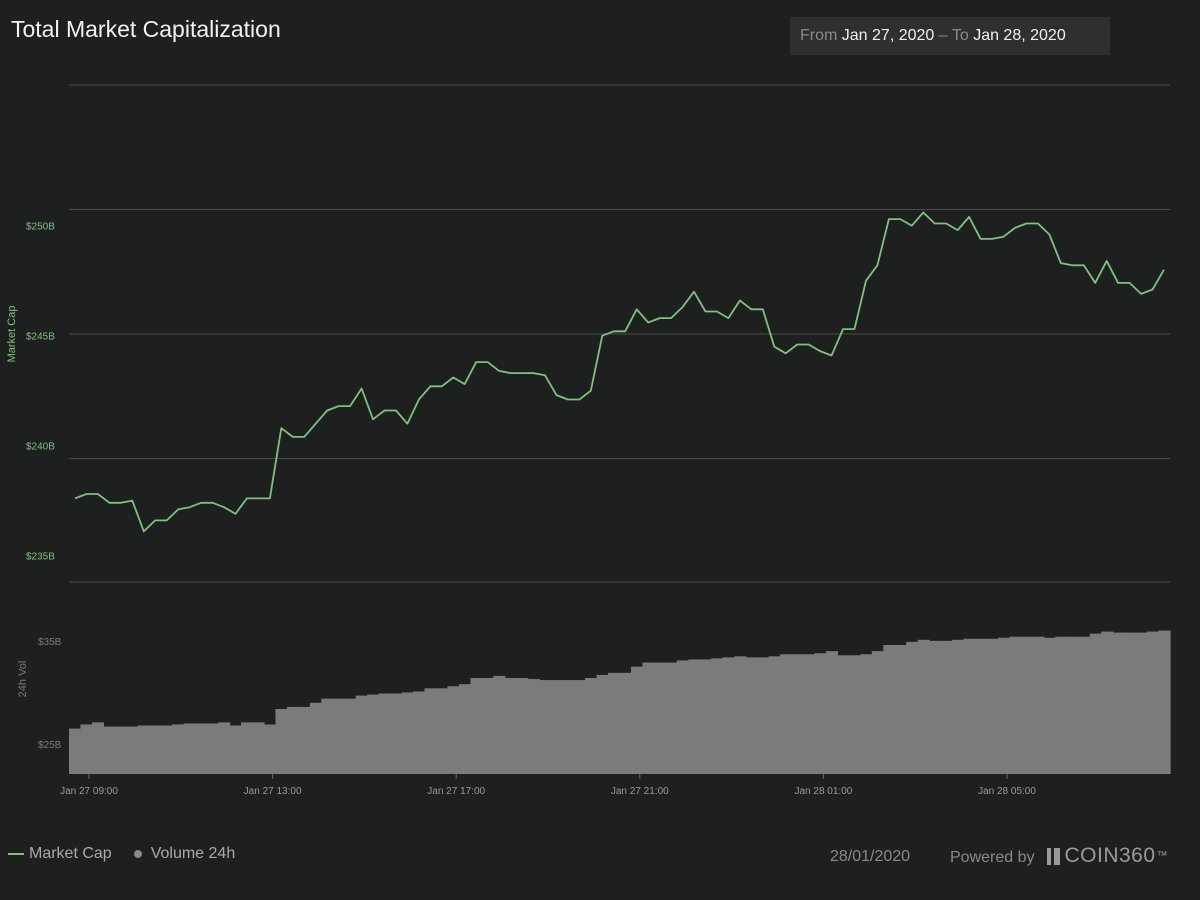  What do you see at coordinates (23, 679) in the screenshot?
I see `volume-axis-title: 24h Vol` at bounding box center [23, 679].